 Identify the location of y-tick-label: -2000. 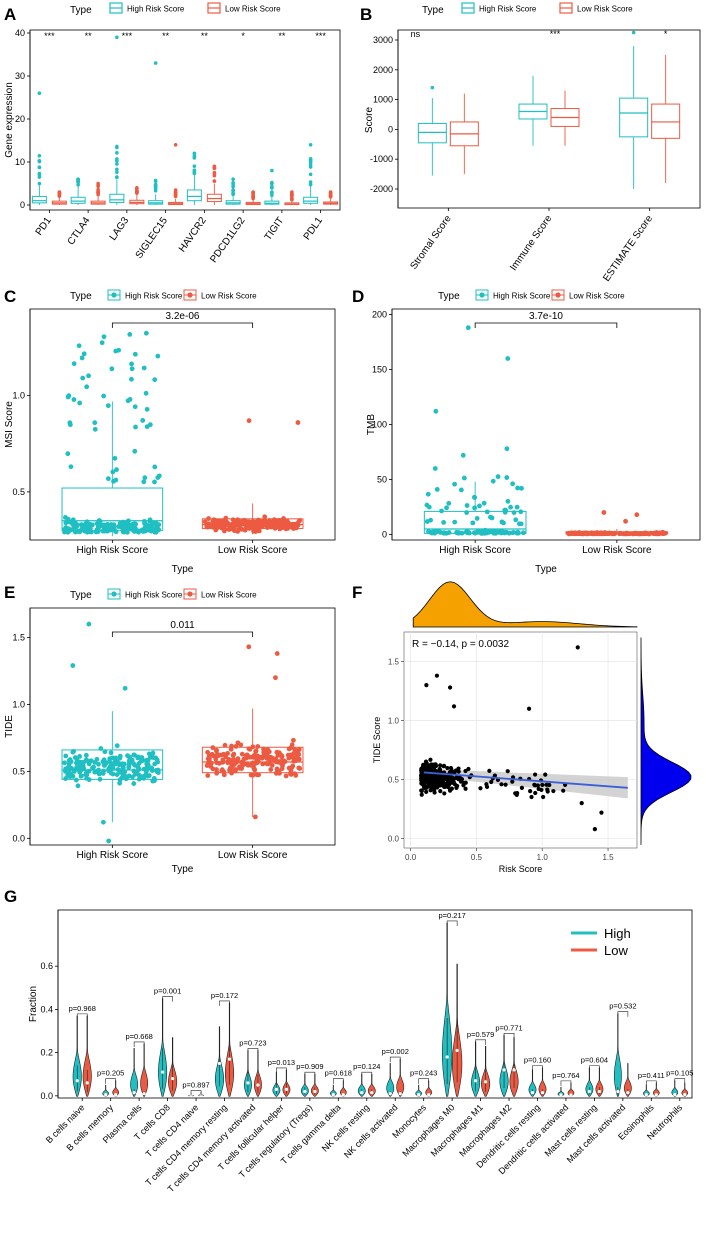
(381, 189).